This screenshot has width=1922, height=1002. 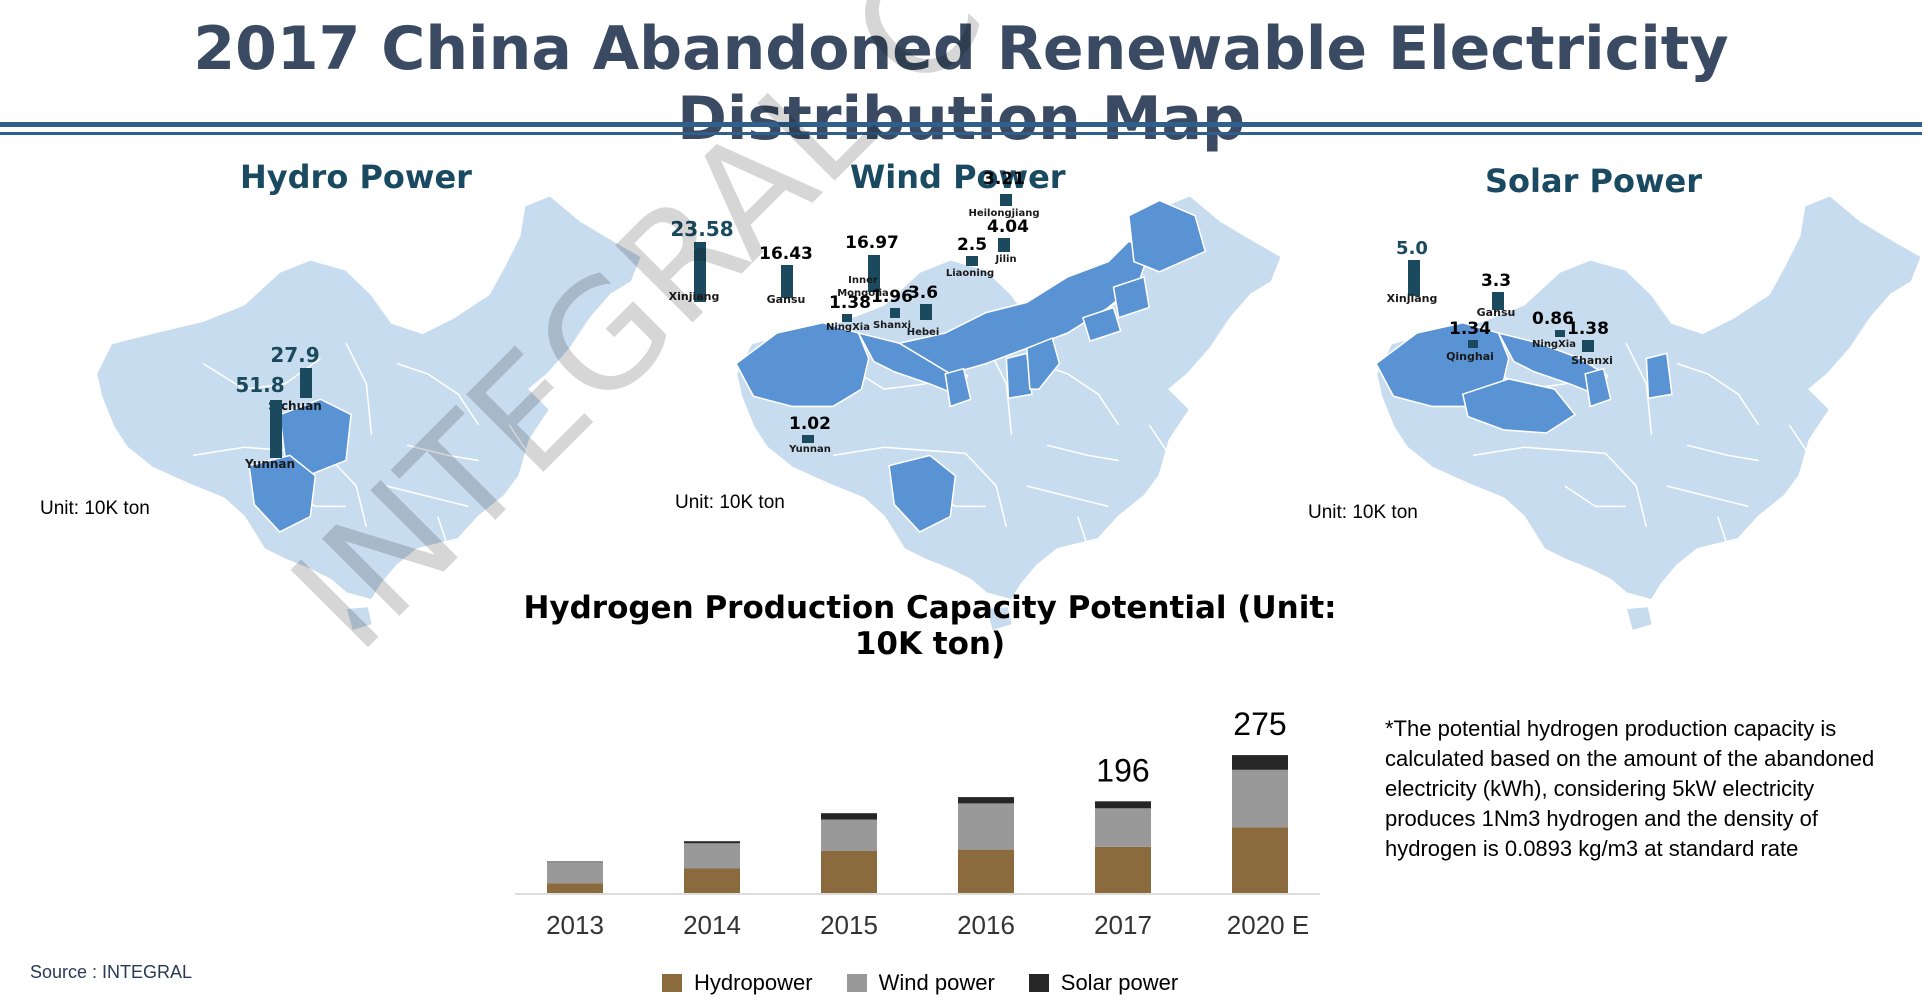 What do you see at coordinates (850, 303) in the screenshot?
I see `wind-power-value-ningxia: 1.38` at bounding box center [850, 303].